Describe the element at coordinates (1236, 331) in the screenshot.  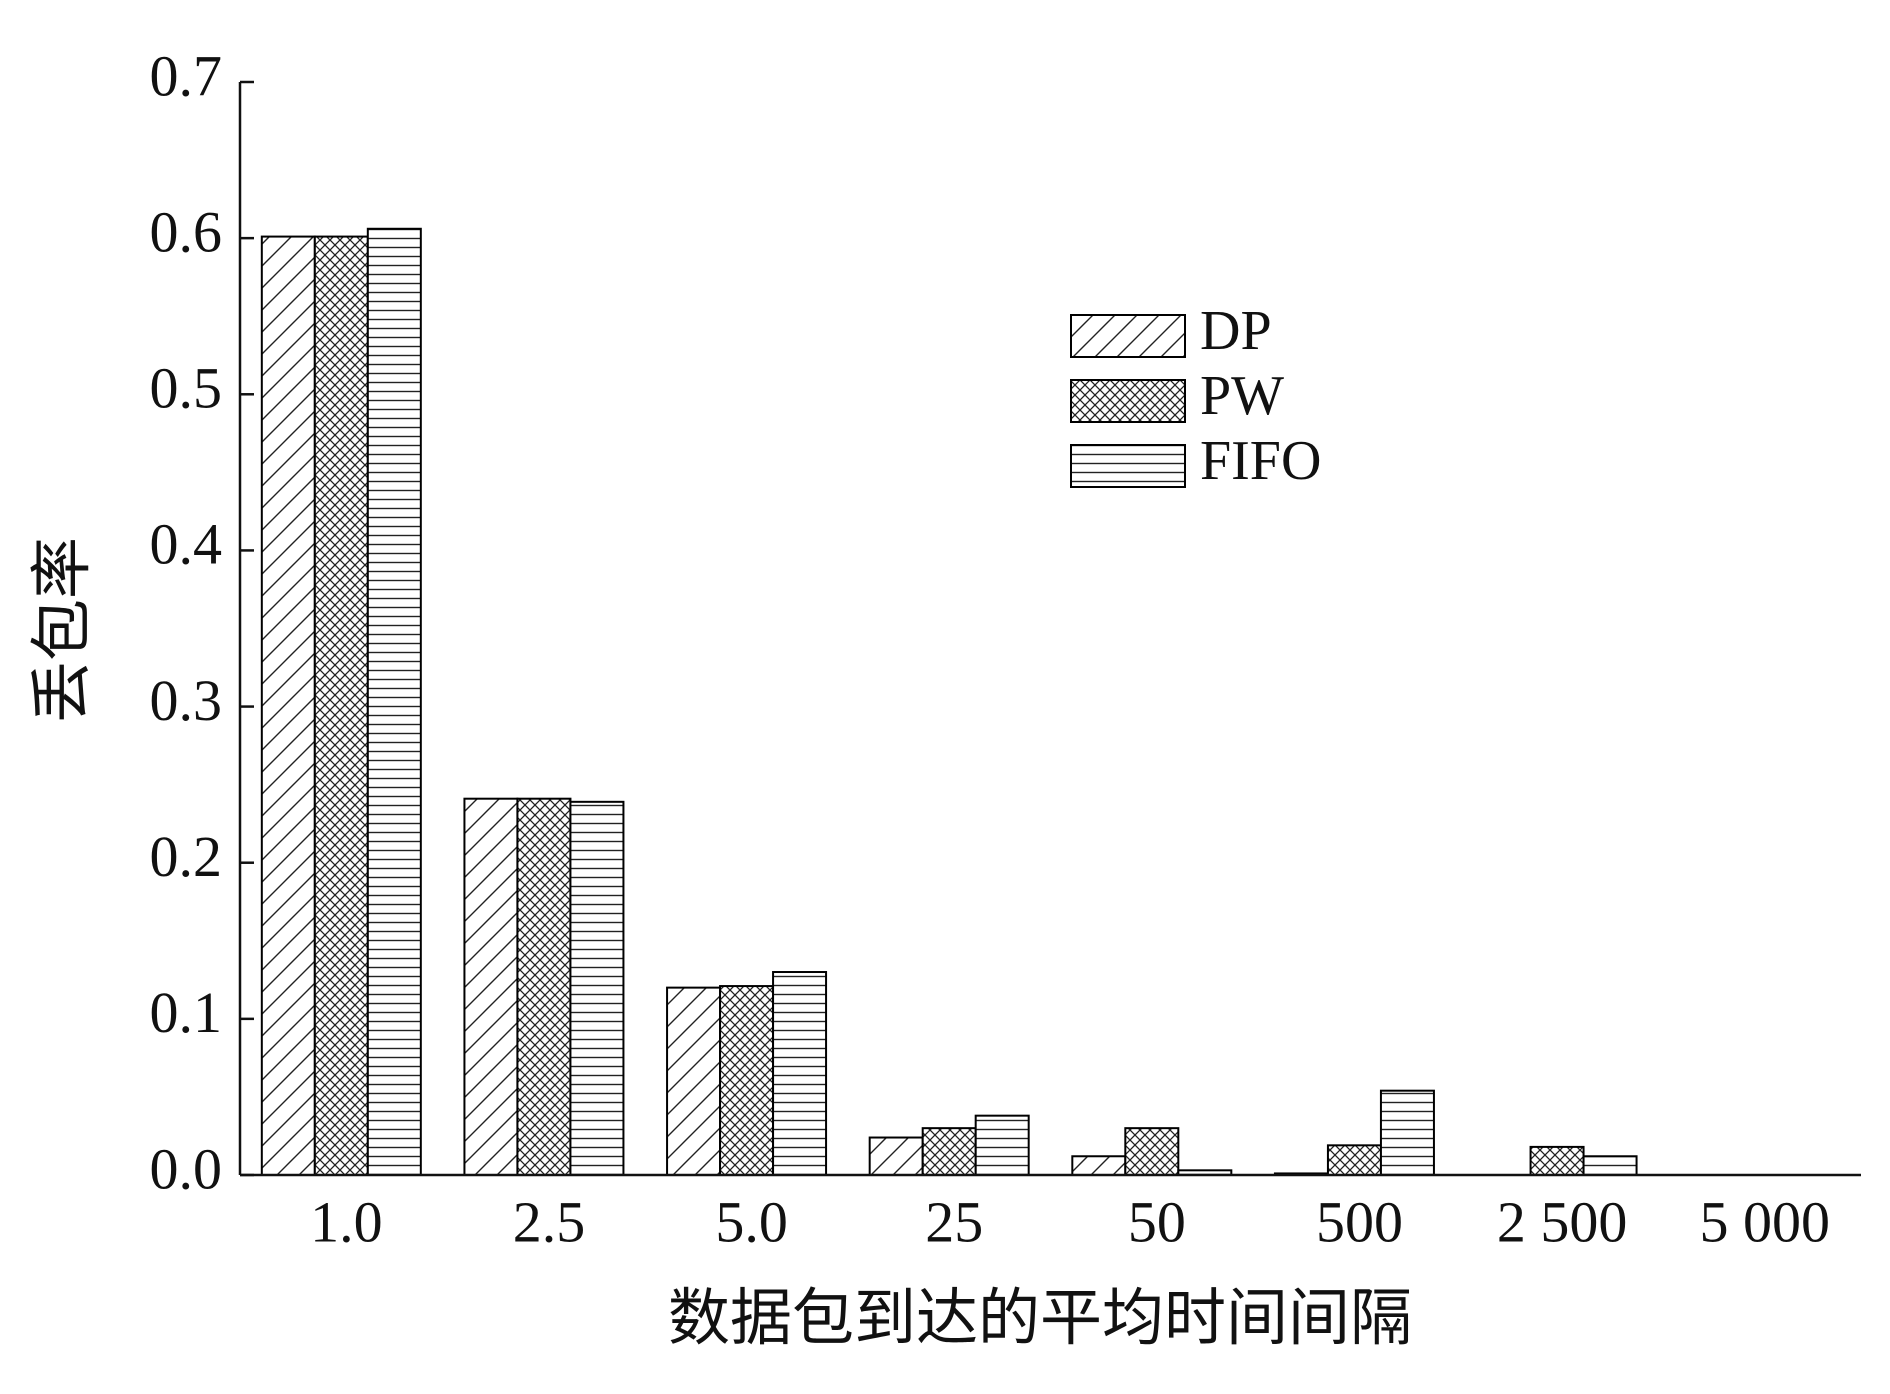
I see `legend-label: DP` at that location.